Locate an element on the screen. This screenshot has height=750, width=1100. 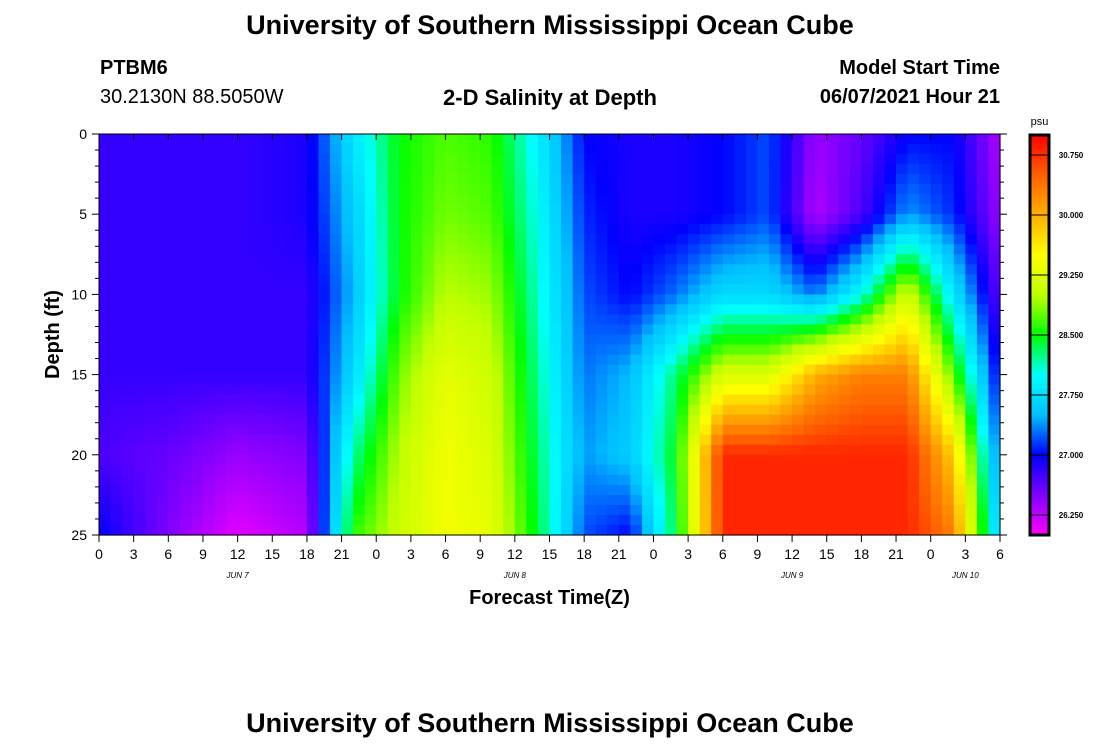
x-tick-label: 21 is located at coordinates (619, 554).